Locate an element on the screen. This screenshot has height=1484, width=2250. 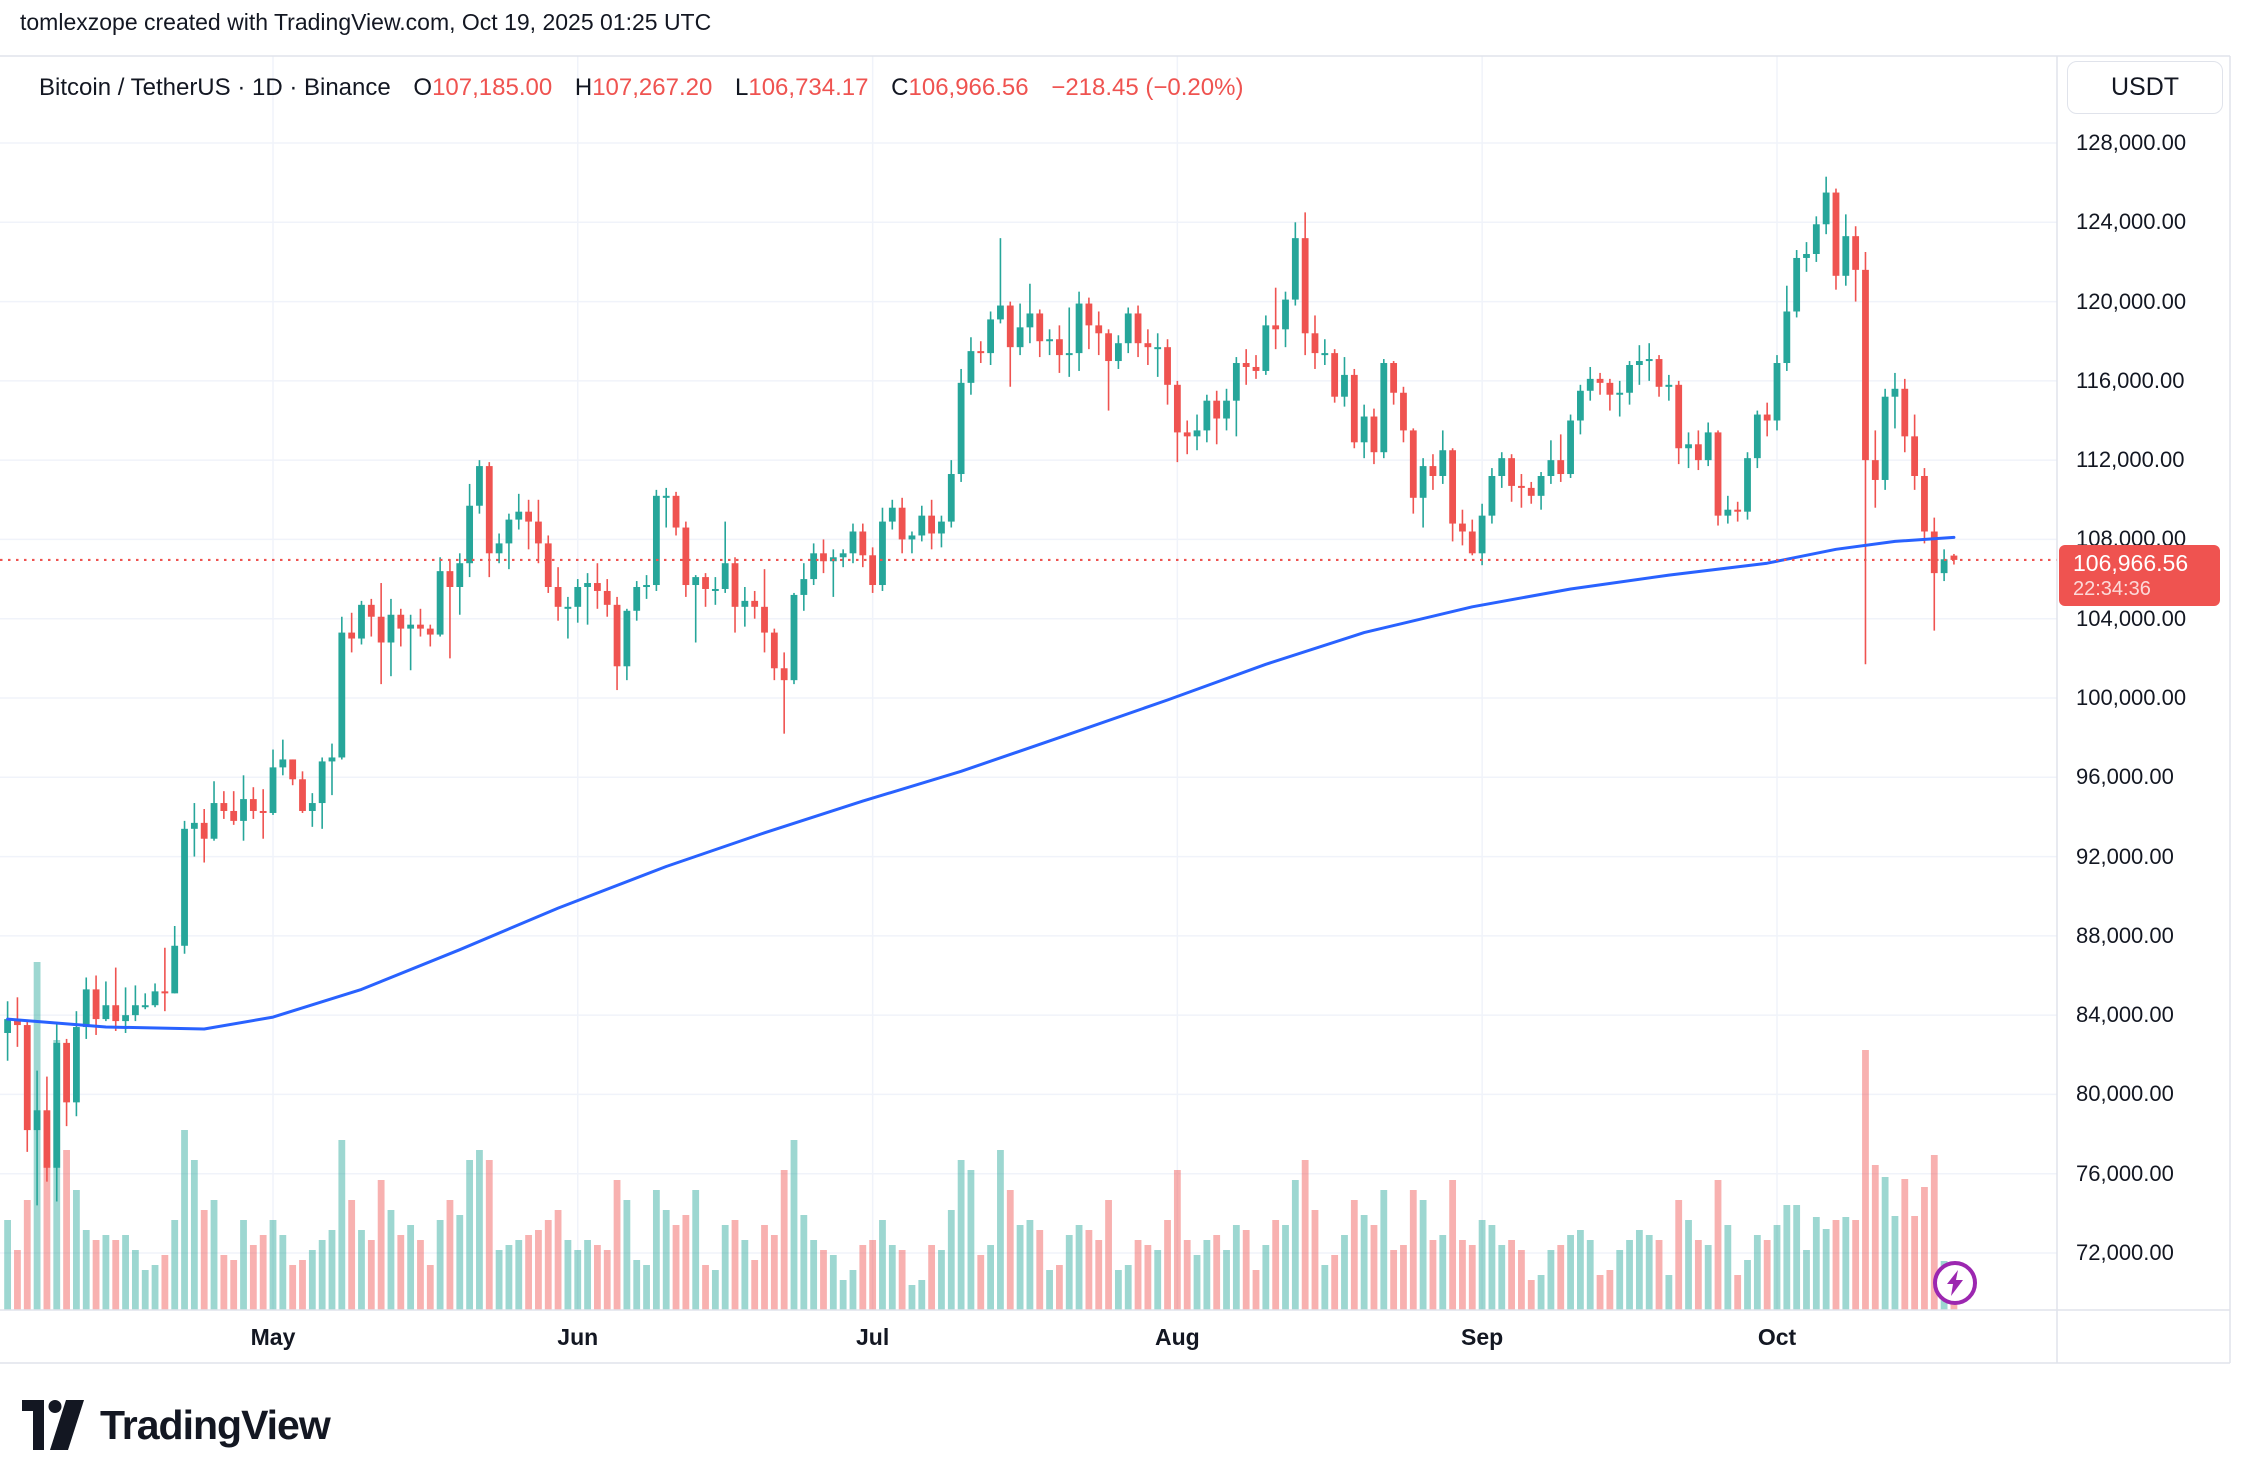
close-value: 106,966.56 is located at coordinates (968, 87).